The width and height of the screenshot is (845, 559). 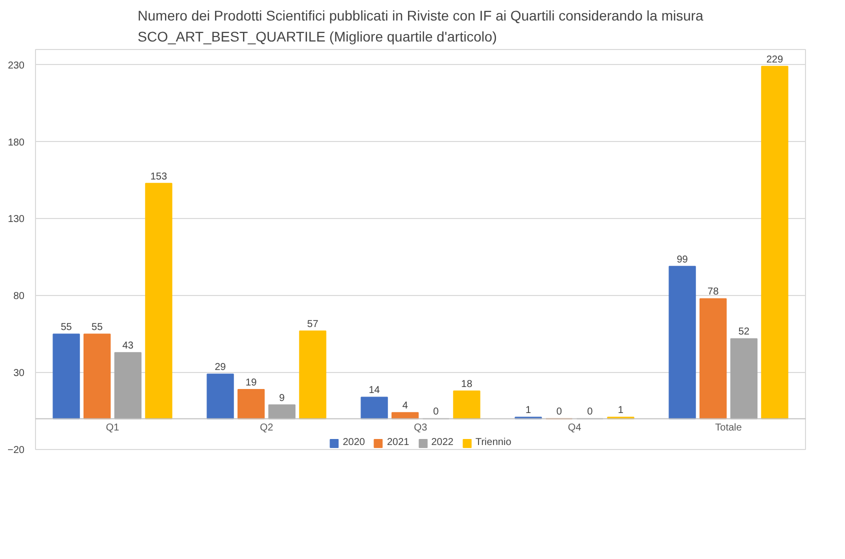 I want to click on data-label: 52, so click(x=744, y=332).